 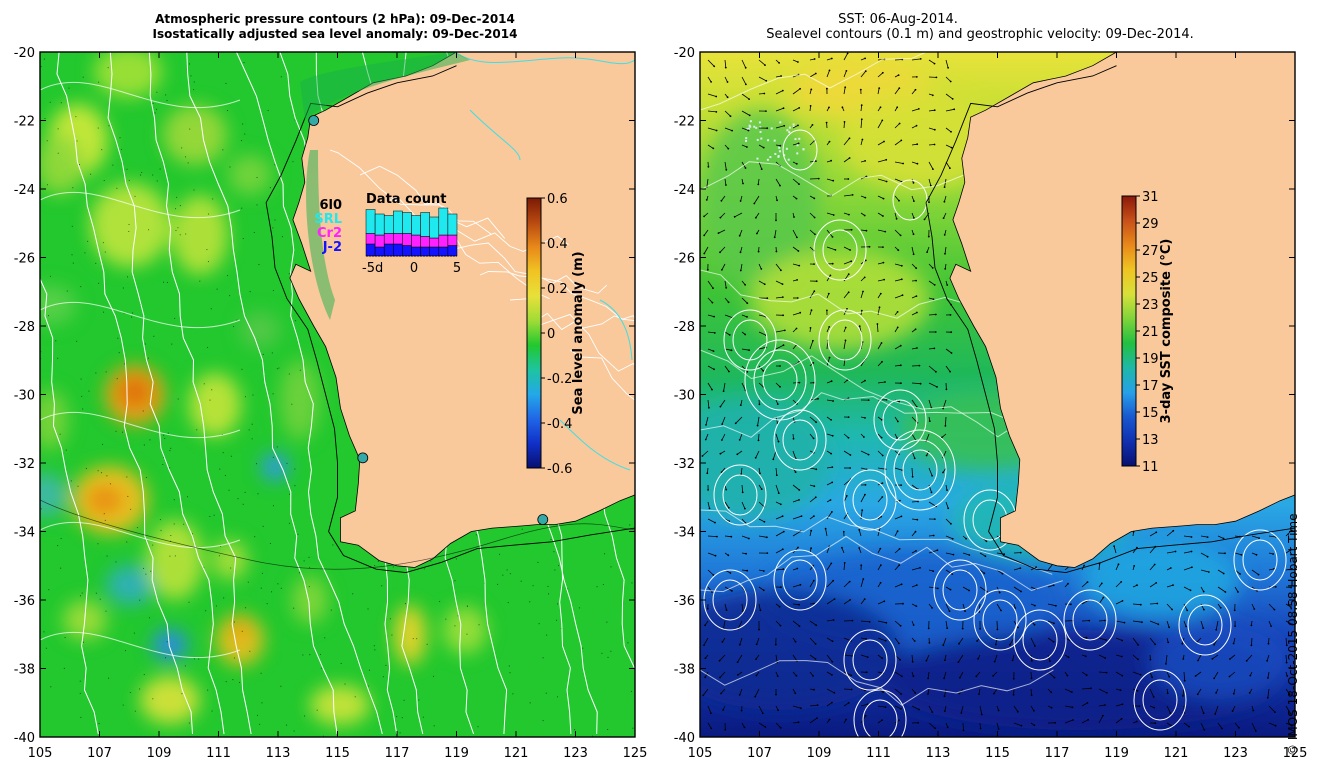 I want to click on left-colorbar-tick-label: 0.2, so click(x=557, y=289).